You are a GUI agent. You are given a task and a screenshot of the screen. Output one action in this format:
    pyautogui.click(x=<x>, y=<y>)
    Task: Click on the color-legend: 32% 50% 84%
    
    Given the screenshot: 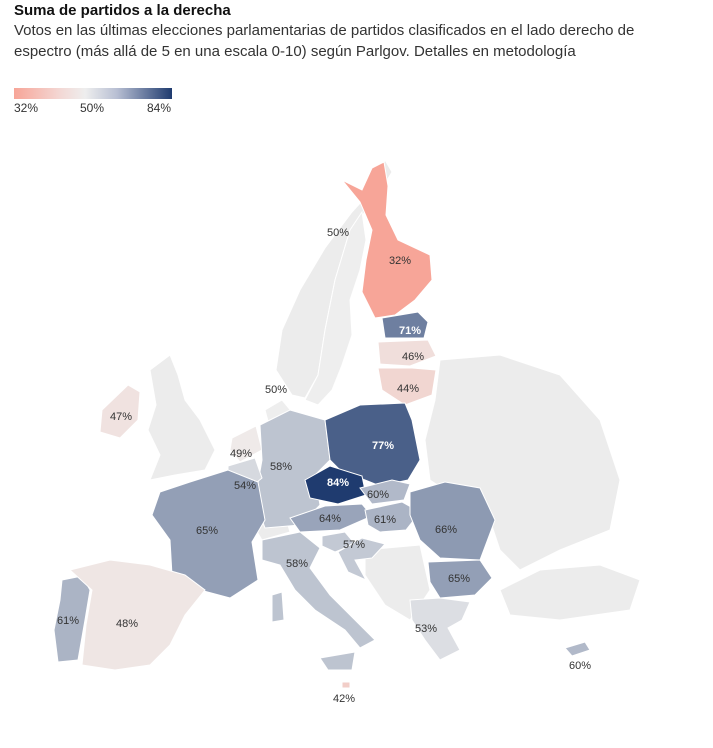 What is the action you would take?
    pyautogui.click(x=94, y=101)
    